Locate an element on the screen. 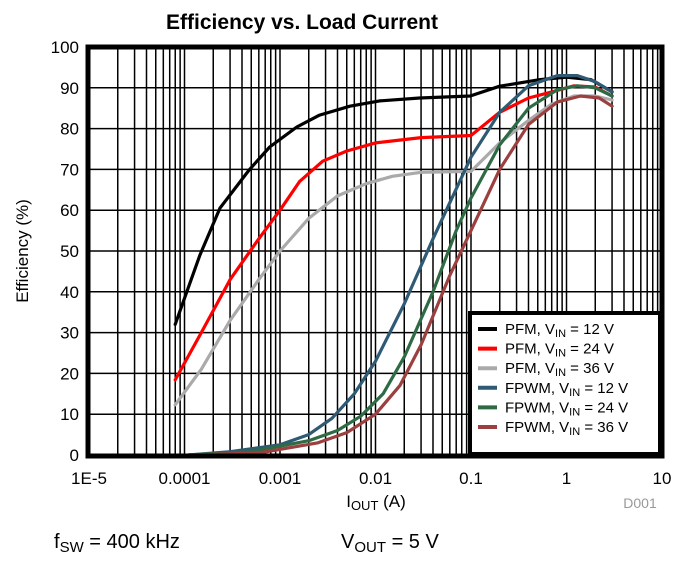  y-tick-label: 10 is located at coordinates (69, 414).